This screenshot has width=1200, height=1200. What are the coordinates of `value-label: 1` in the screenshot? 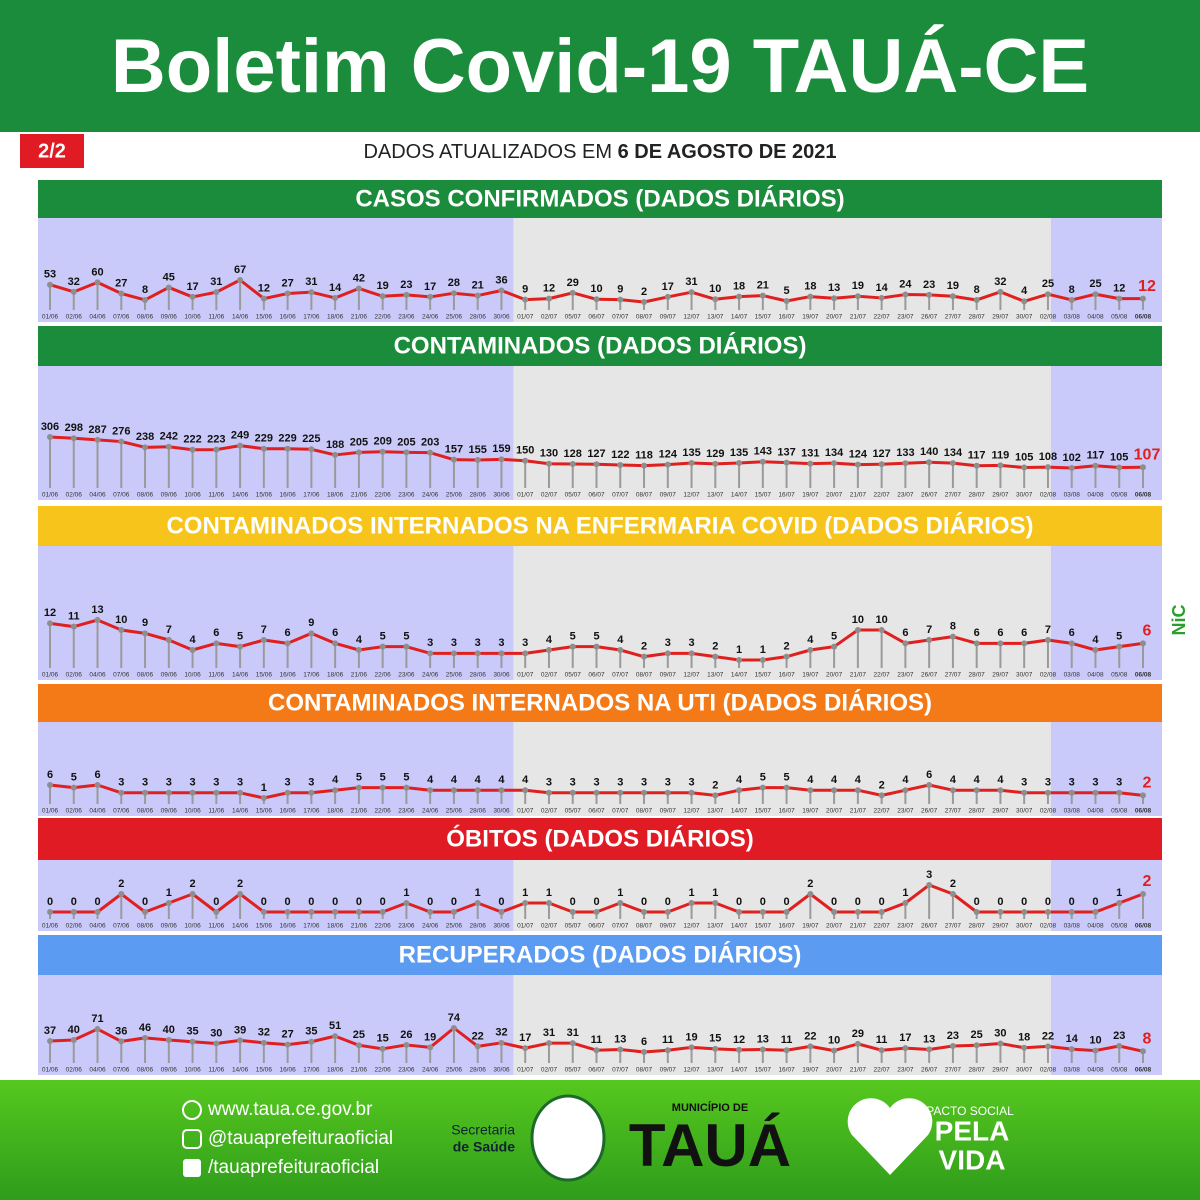 It's located at (264, 788).